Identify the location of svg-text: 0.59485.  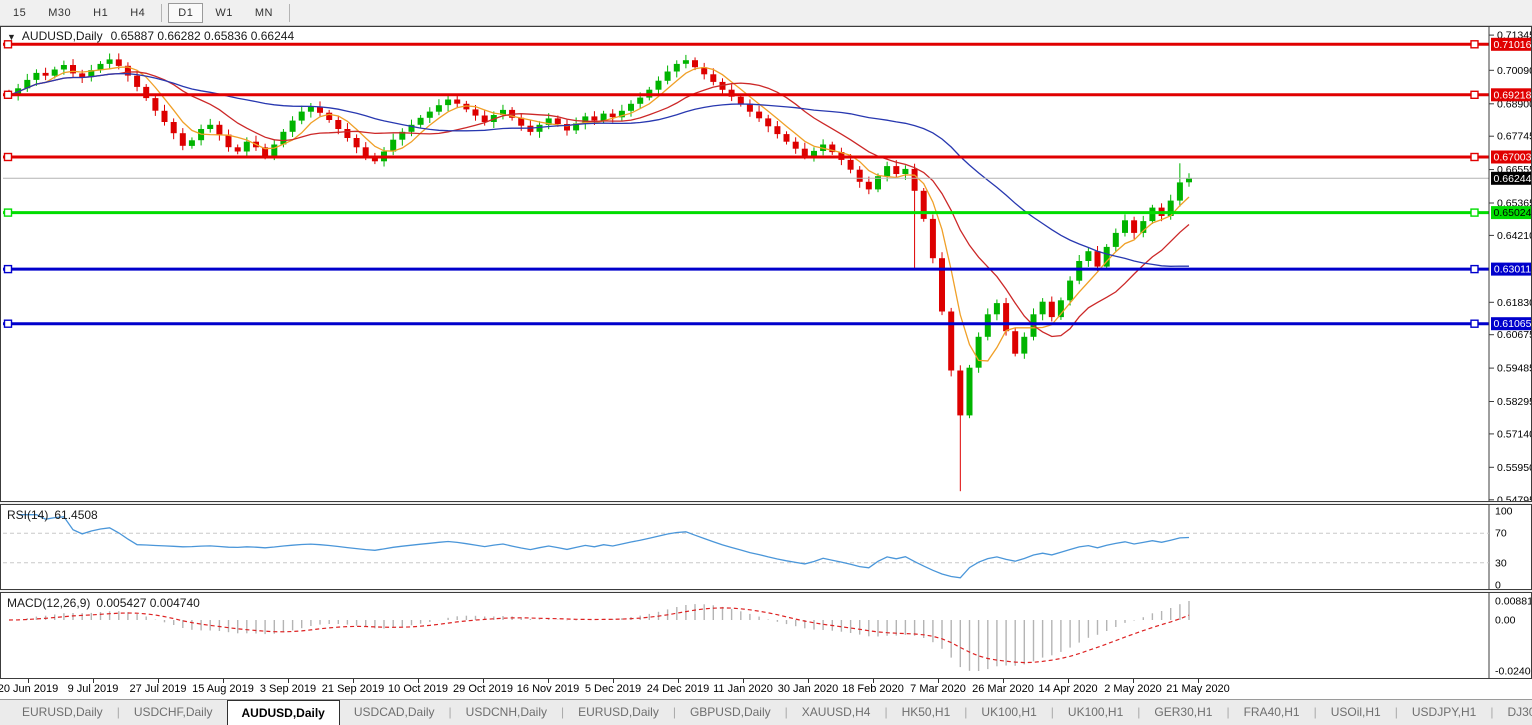
(1514, 369).